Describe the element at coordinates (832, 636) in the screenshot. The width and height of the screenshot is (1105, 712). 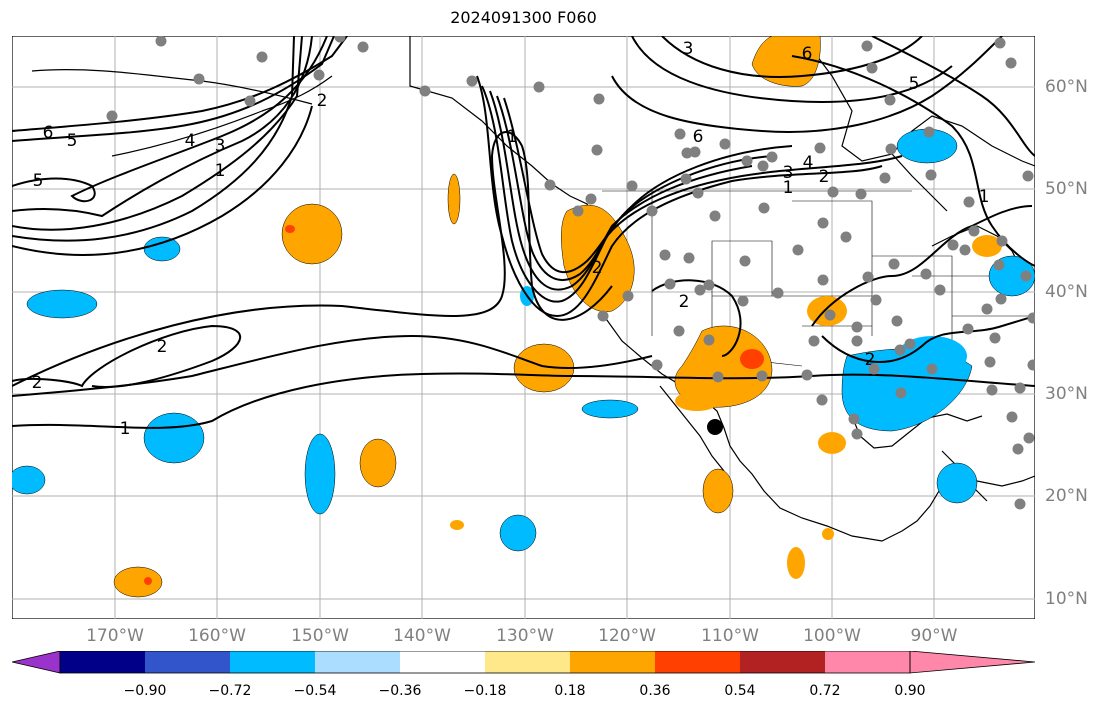
I see `longitude-label: 100°W` at that location.